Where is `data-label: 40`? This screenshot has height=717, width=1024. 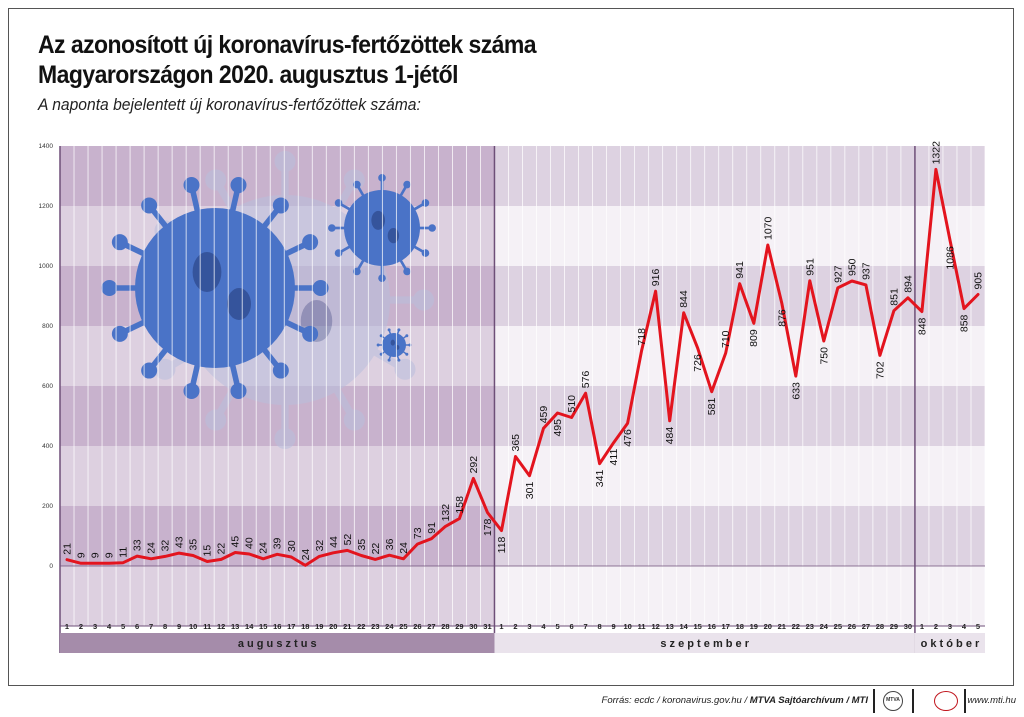
data-label: 40 is located at coordinates (250, 543).